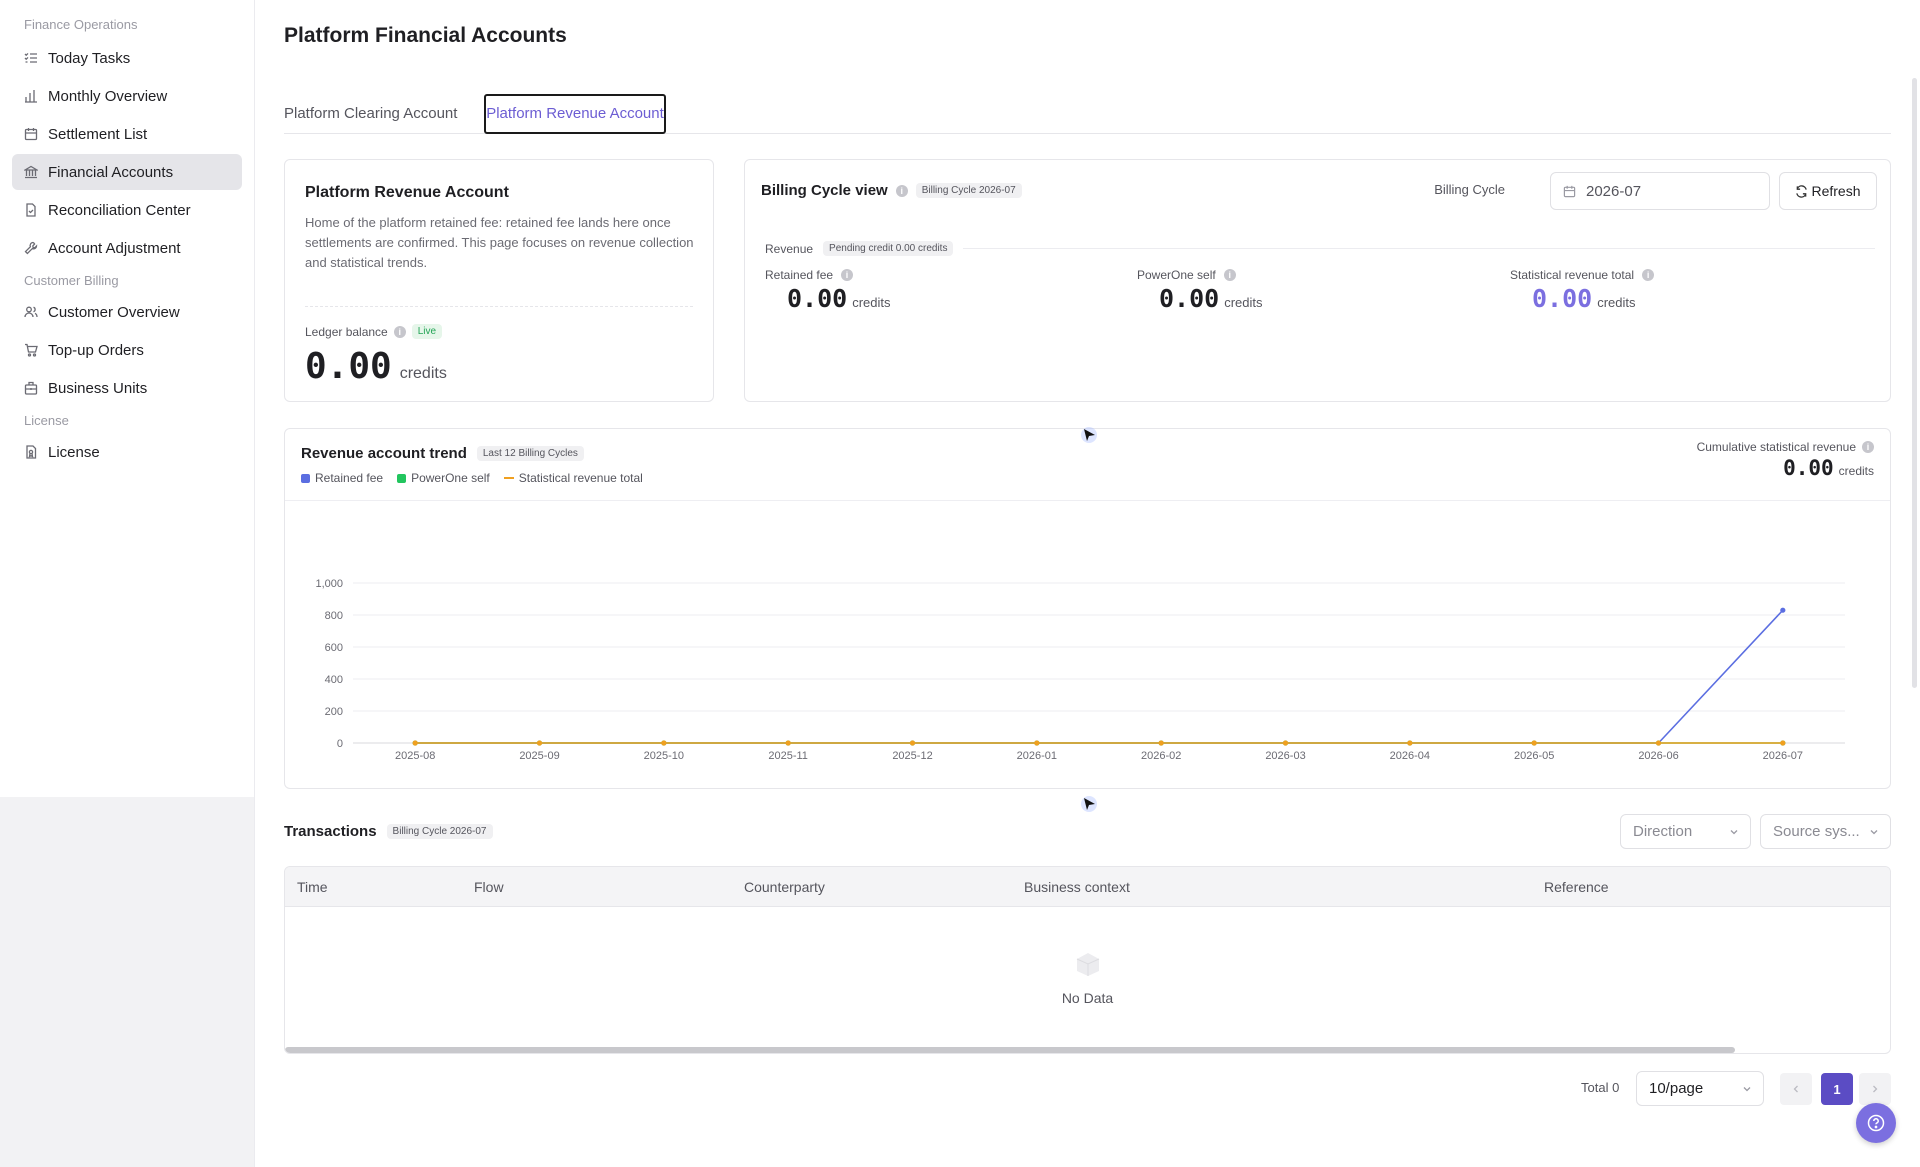 This screenshot has height=1167, width=1920. I want to click on billing-cycle-label: Billing Cycle, so click(1469, 189).